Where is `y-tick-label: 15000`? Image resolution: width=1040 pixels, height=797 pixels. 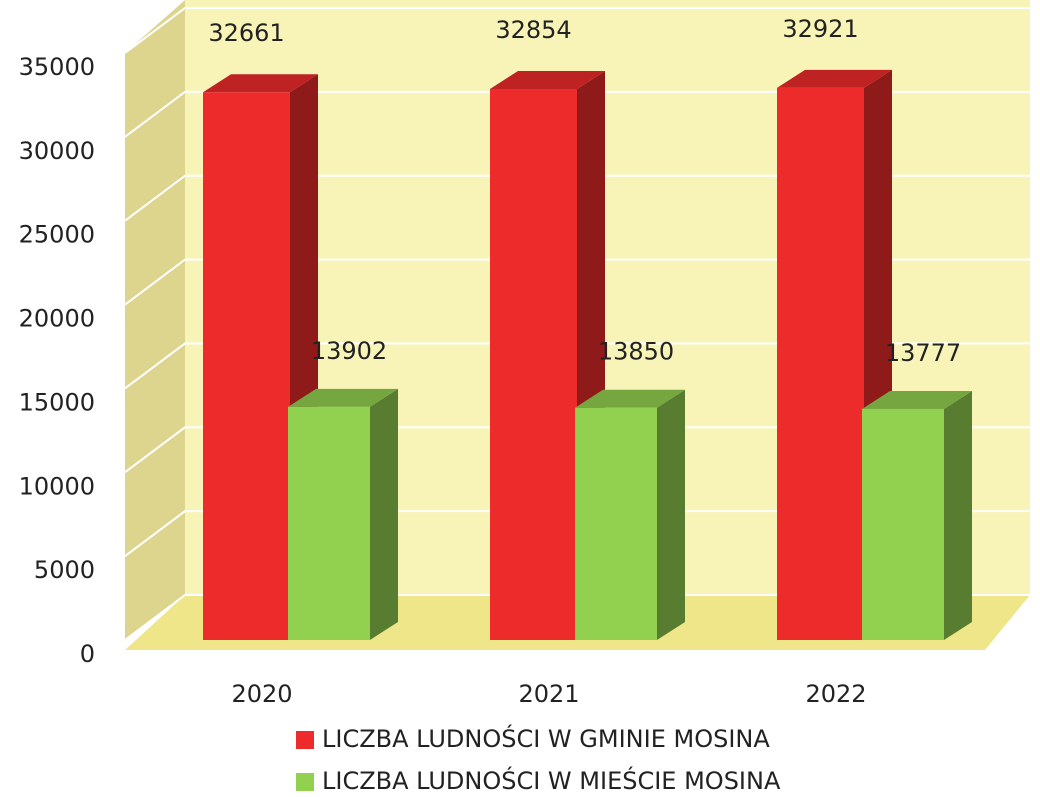
y-tick-label: 15000 is located at coordinates (57, 402).